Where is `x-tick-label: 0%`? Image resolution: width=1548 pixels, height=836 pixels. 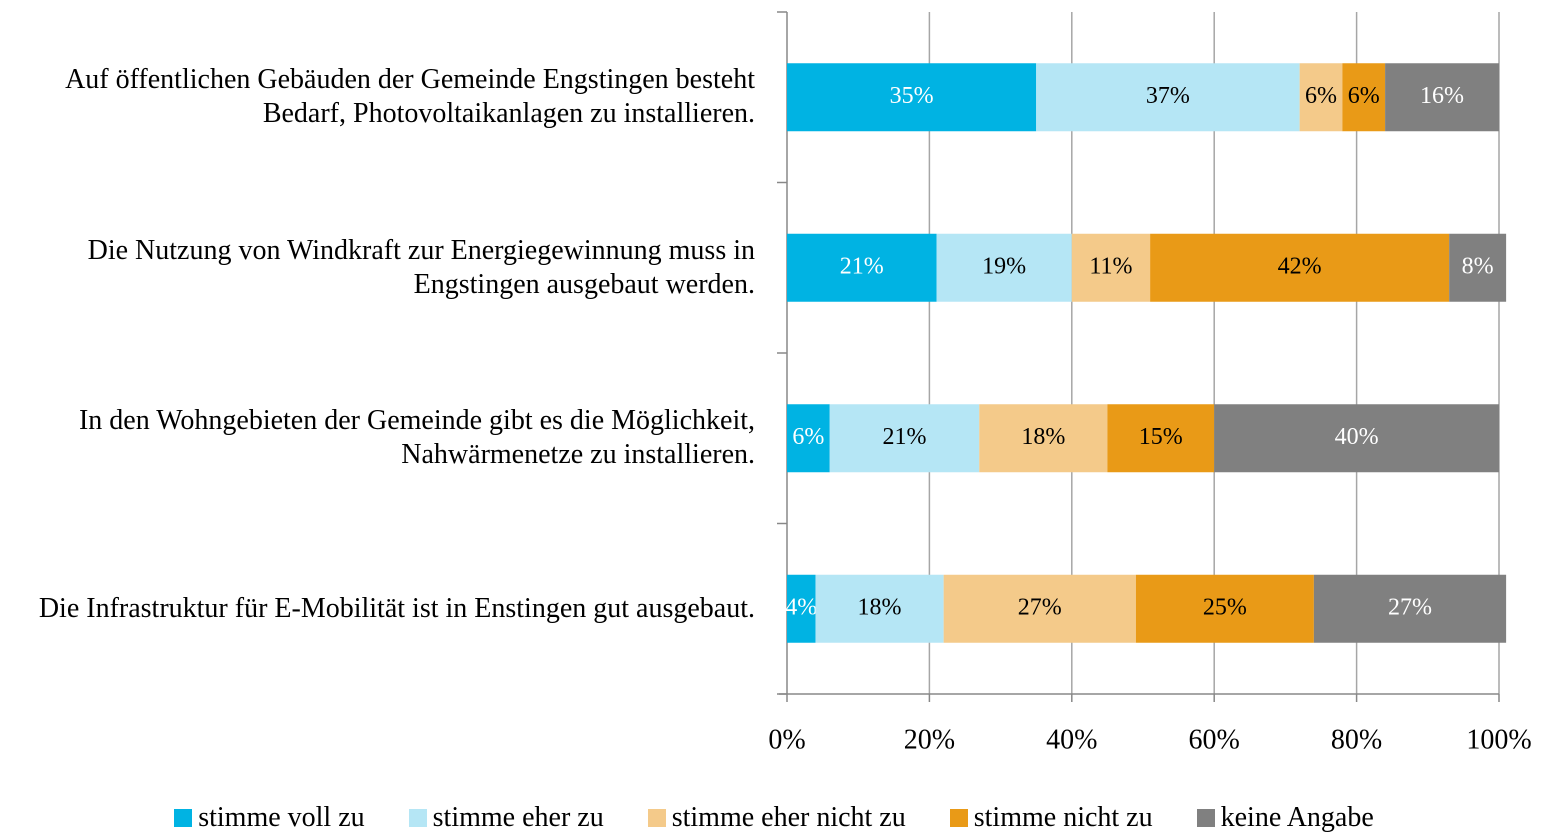
x-tick-label: 0% is located at coordinates (786, 739).